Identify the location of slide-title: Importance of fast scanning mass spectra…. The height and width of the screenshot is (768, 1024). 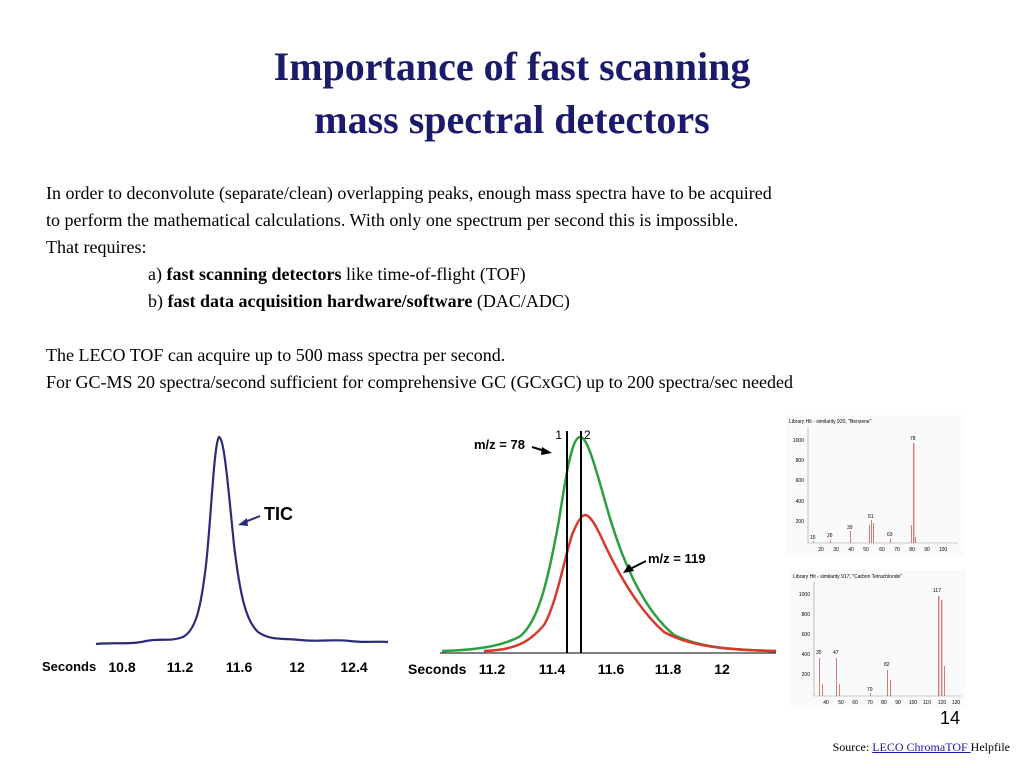
(512, 93).